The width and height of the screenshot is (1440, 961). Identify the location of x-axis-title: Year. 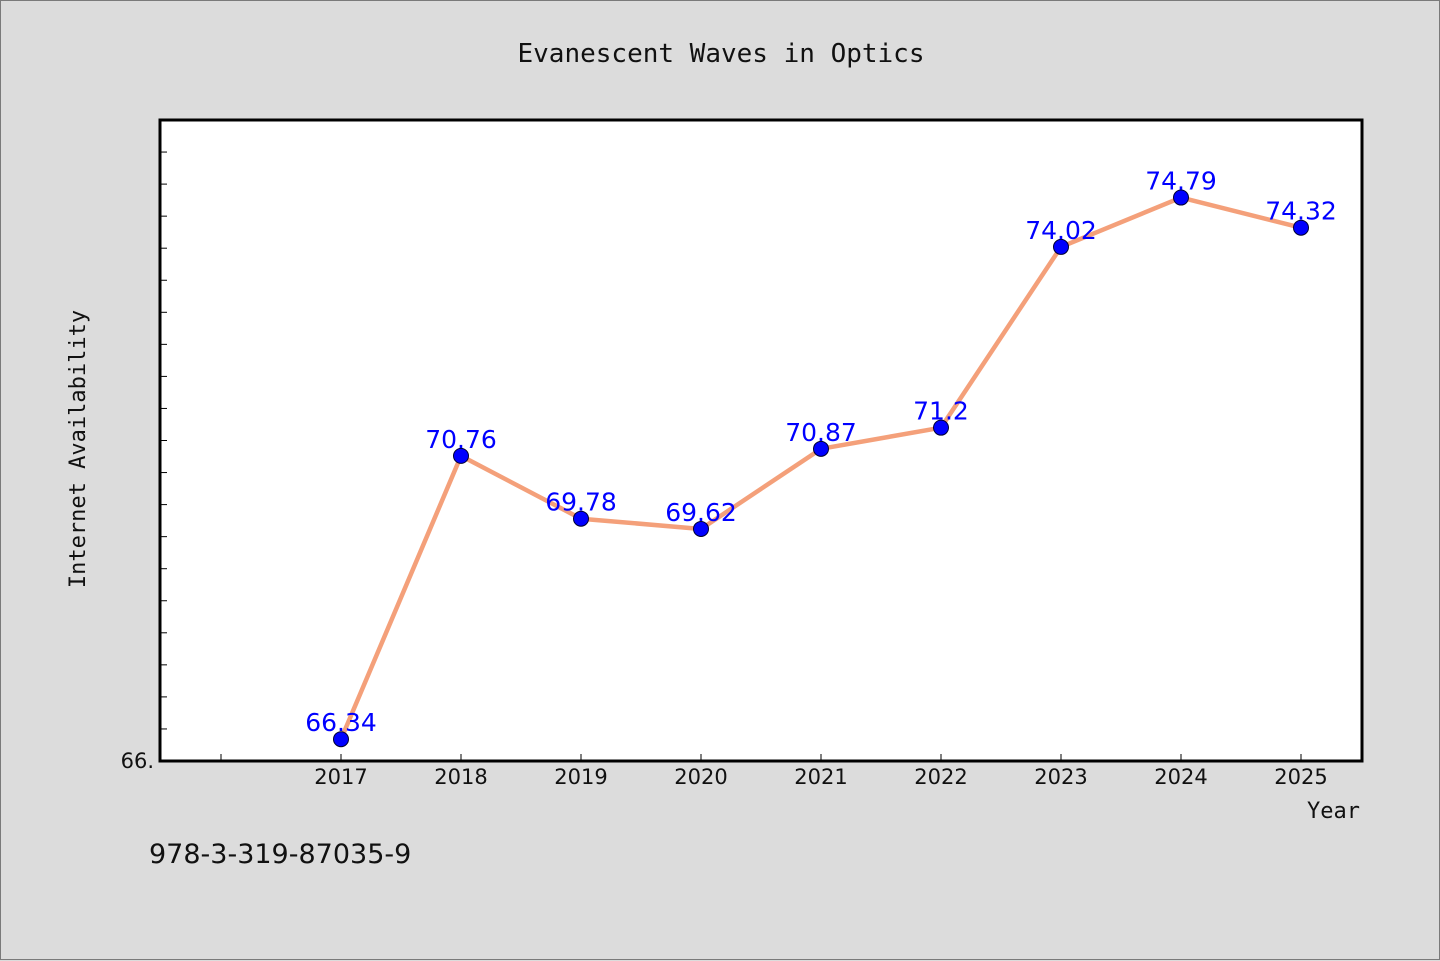
(1333, 811).